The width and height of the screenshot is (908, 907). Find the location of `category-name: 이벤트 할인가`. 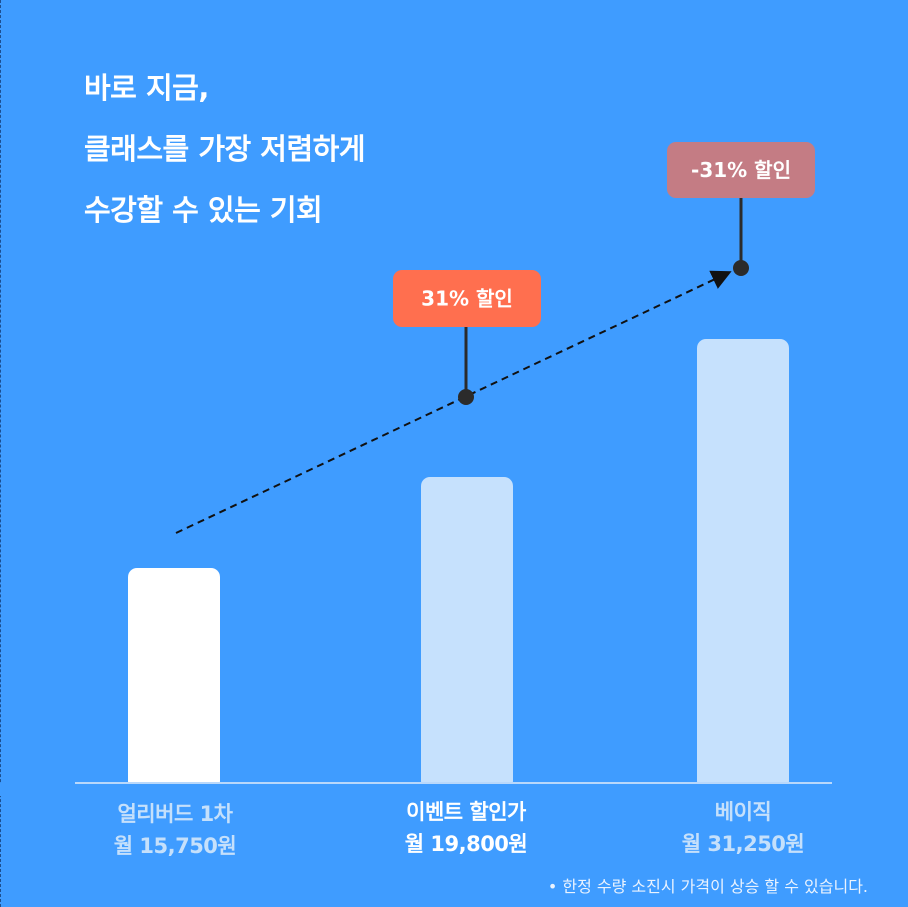

category-name: 이벤트 할인가 is located at coordinates (466, 812).